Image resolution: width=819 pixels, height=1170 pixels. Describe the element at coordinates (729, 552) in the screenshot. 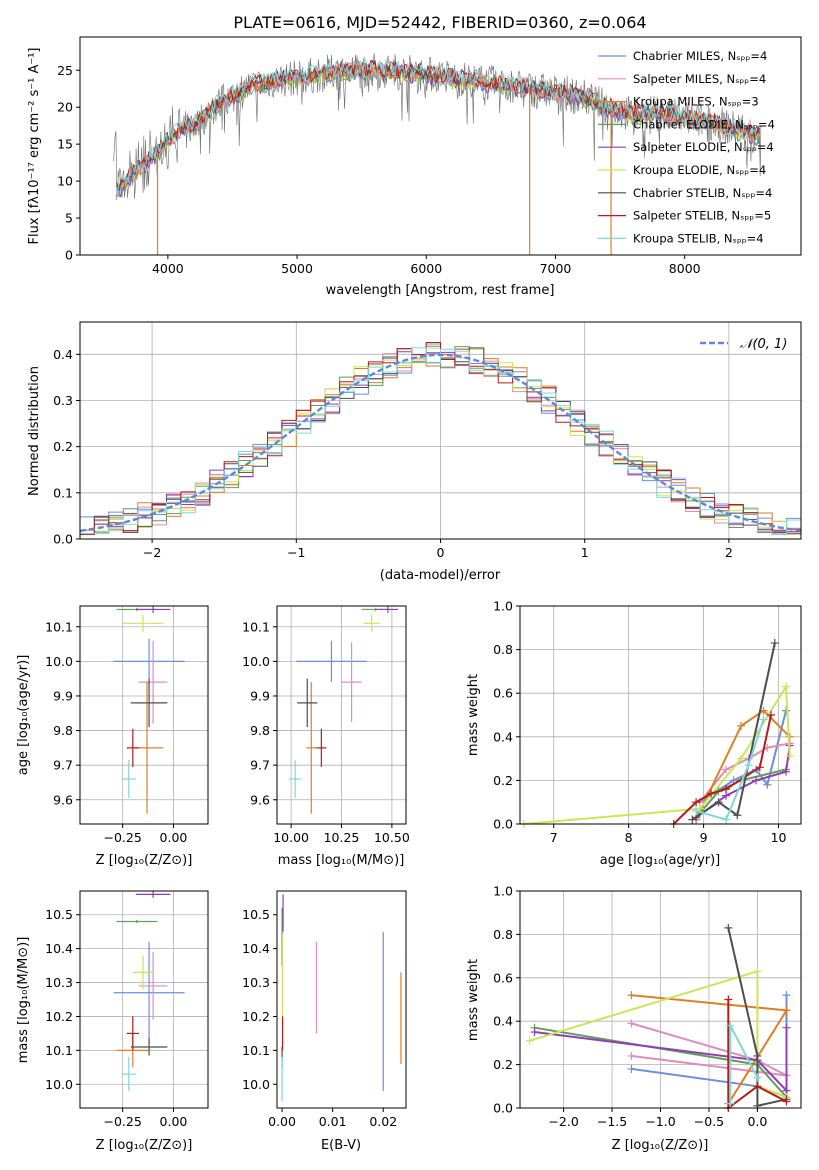

I see `x-tick-label: 2` at that location.